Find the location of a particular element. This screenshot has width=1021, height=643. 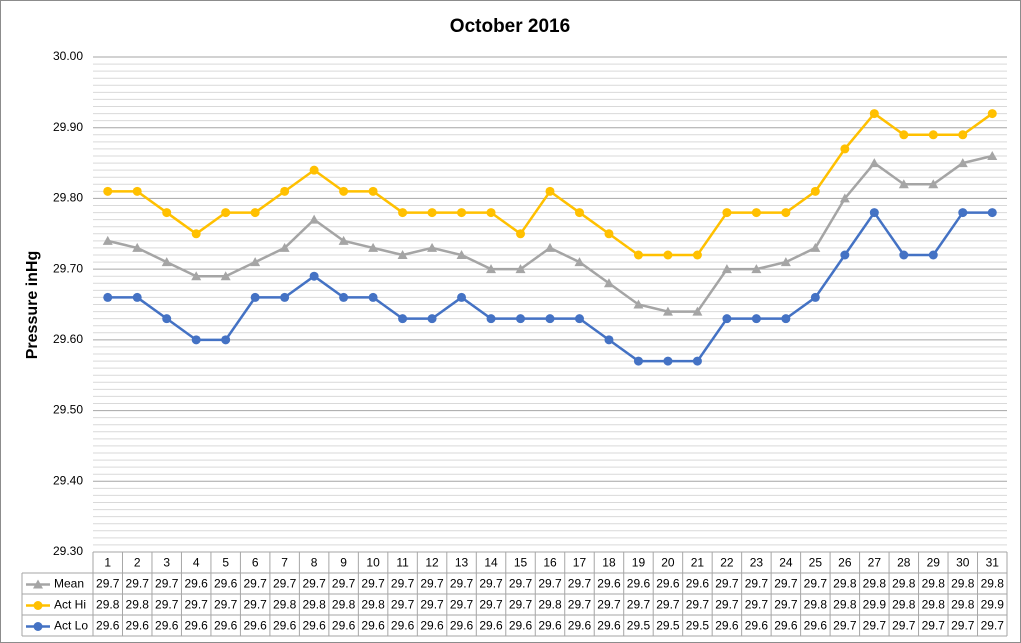

legend-label: Act Hi is located at coordinates (70, 605).